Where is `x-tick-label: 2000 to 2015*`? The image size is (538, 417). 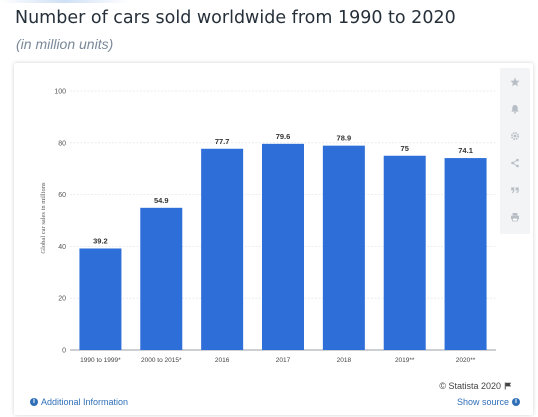
x-tick-label: 2000 to 2015* is located at coordinates (161, 360).